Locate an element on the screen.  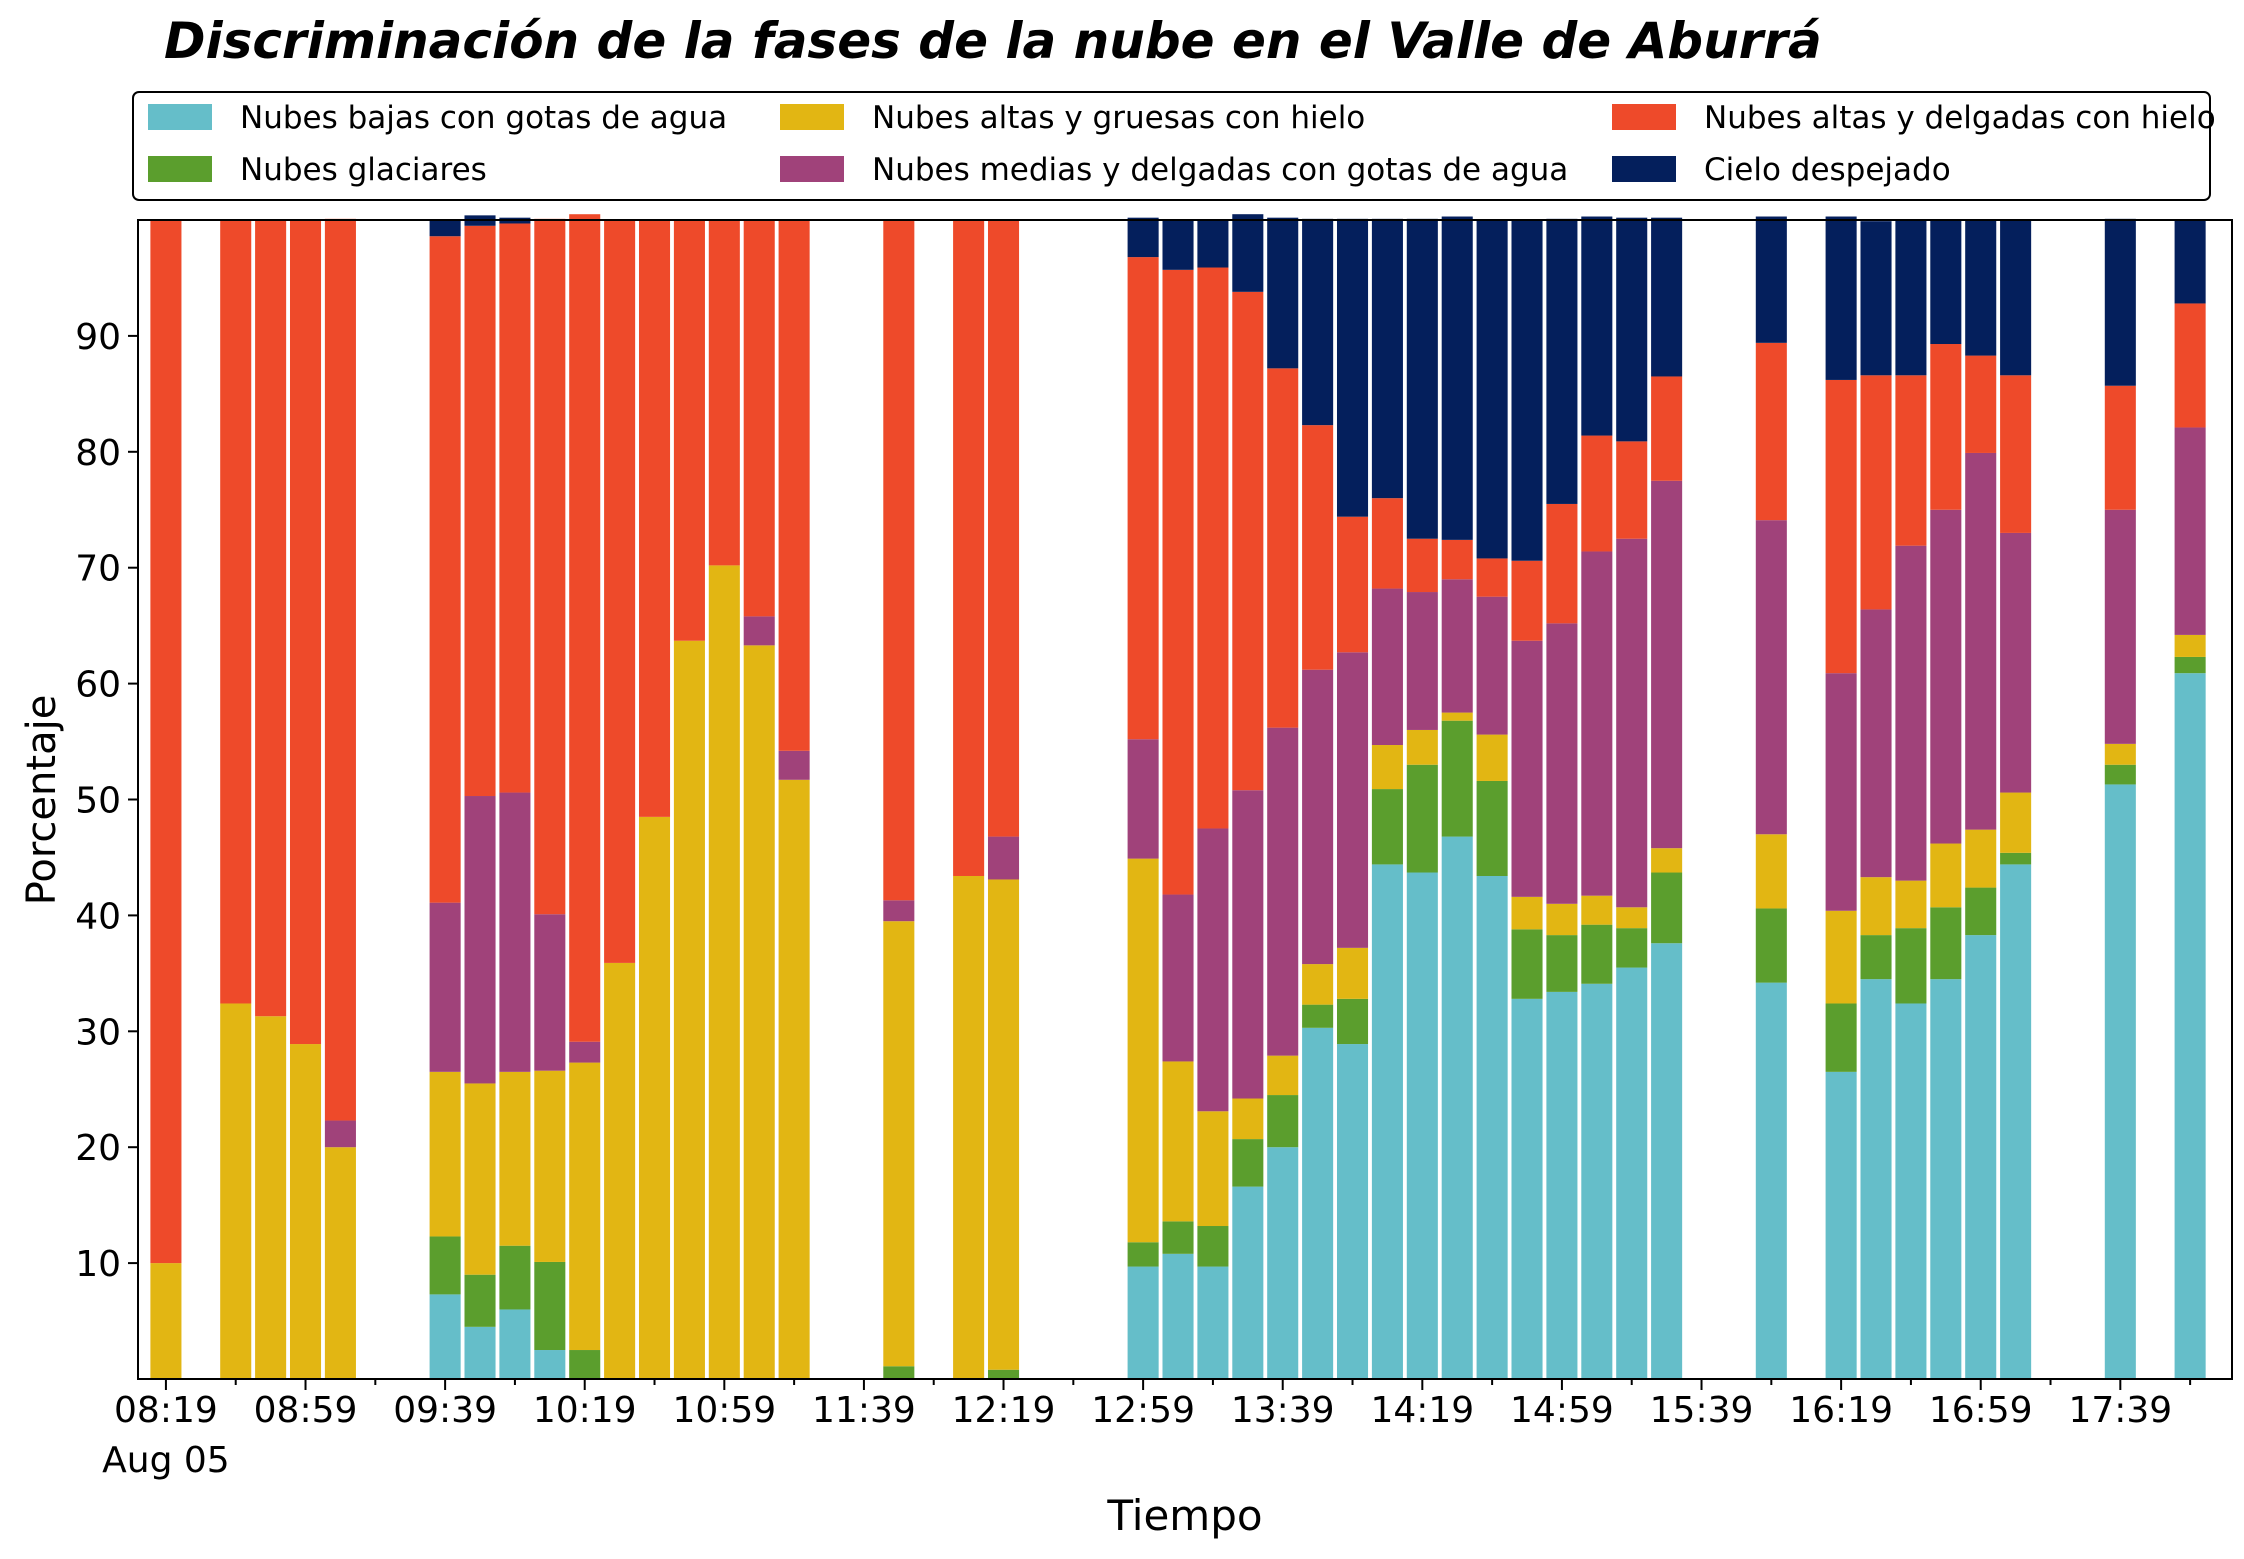
x-tick-label: 10:59 is located at coordinates (724, 1410).